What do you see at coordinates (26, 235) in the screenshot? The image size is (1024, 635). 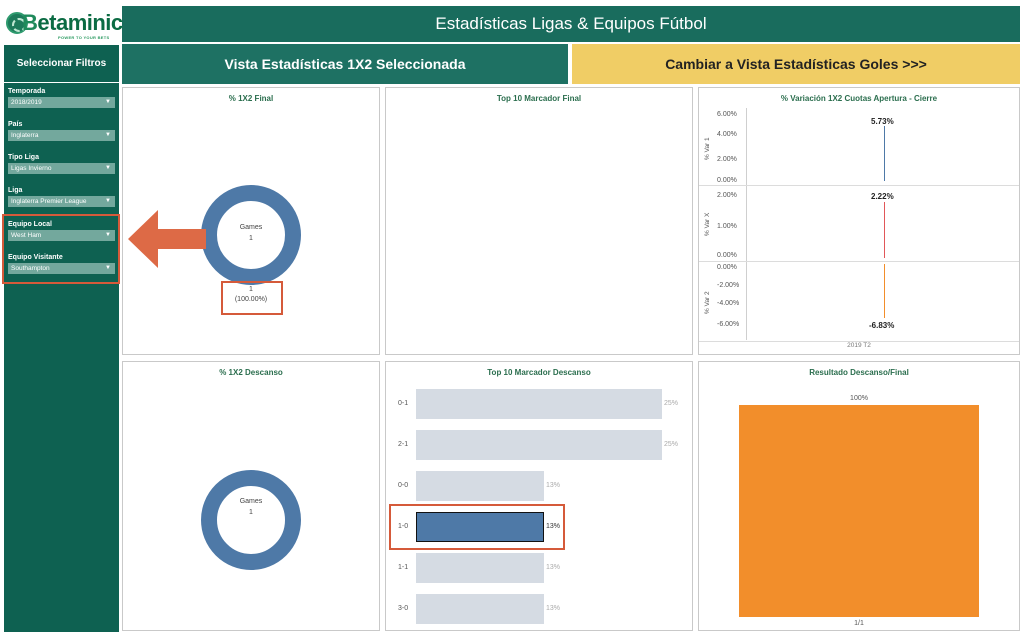 I see `select-value: West Ham` at bounding box center [26, 235].